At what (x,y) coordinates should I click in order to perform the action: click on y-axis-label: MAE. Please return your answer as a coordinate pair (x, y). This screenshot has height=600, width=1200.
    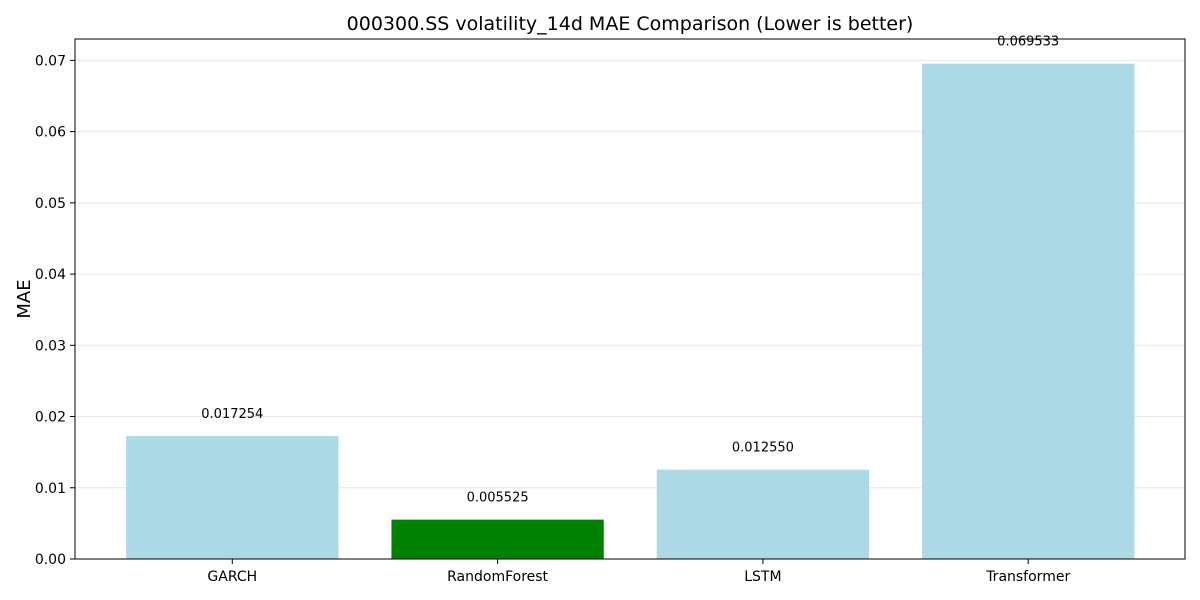
    Looking at the image, I should click on (24, 298).